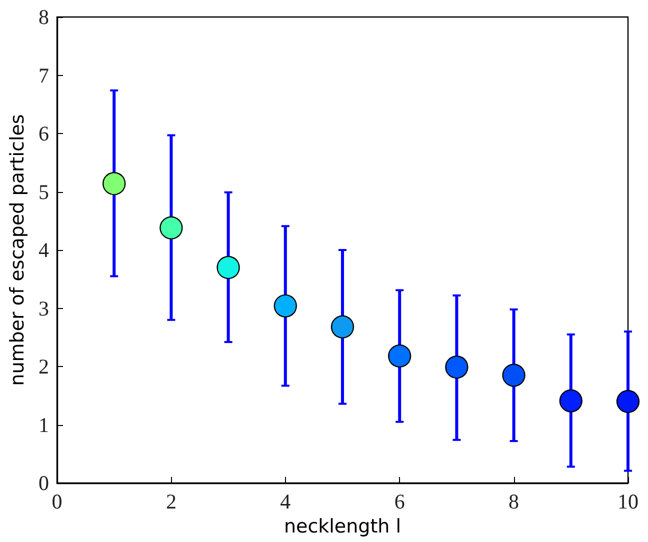 This screenshot has height=542, width=648. I want to click on y-tick-label: 2, so click(43, 366).